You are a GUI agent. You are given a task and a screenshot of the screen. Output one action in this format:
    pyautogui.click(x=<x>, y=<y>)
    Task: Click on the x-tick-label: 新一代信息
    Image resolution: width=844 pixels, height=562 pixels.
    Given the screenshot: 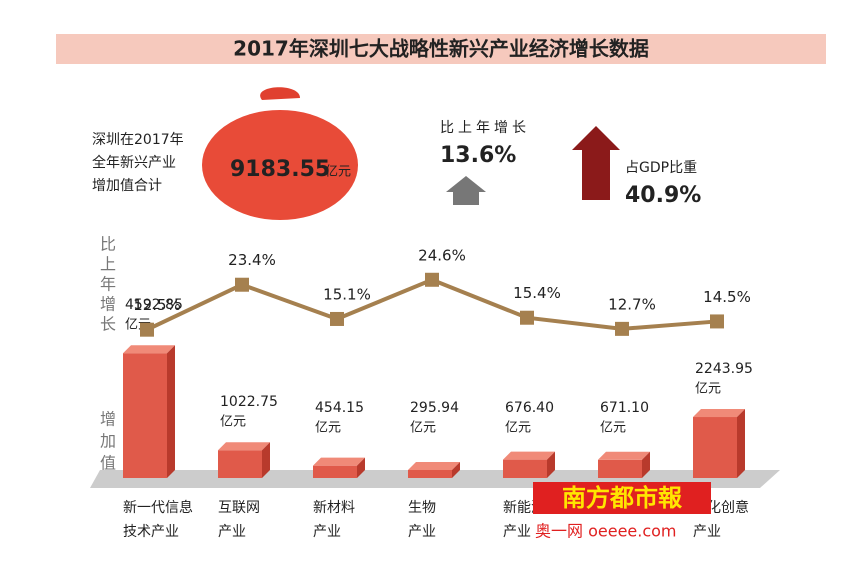 What is the action you would take?
    pyautogui.click(x=158, y=507)
    